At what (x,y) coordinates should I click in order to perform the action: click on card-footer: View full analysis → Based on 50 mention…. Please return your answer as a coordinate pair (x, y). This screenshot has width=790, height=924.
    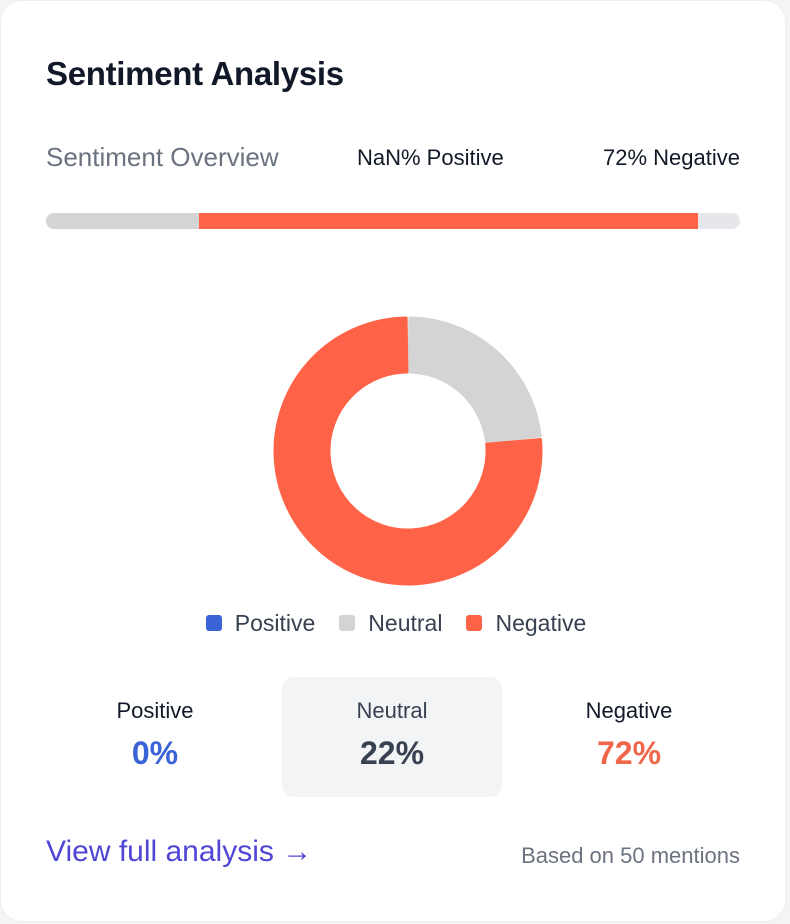
    Looking at the image, I should click on (393, 855).